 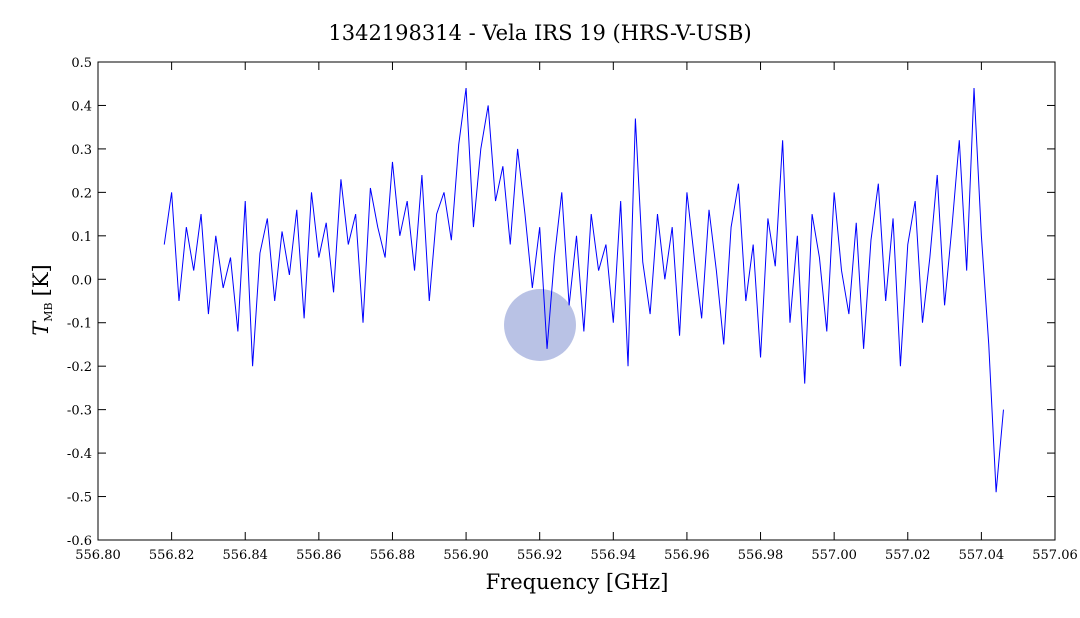 What do you see at coordinates (540, 325) in the screenshot?
I see `logo-watermark` at bounding box center [540, 325].